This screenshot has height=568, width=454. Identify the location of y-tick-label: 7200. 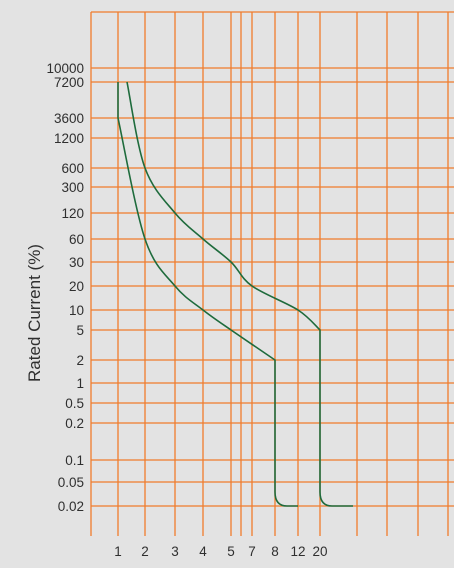
(69, 82).